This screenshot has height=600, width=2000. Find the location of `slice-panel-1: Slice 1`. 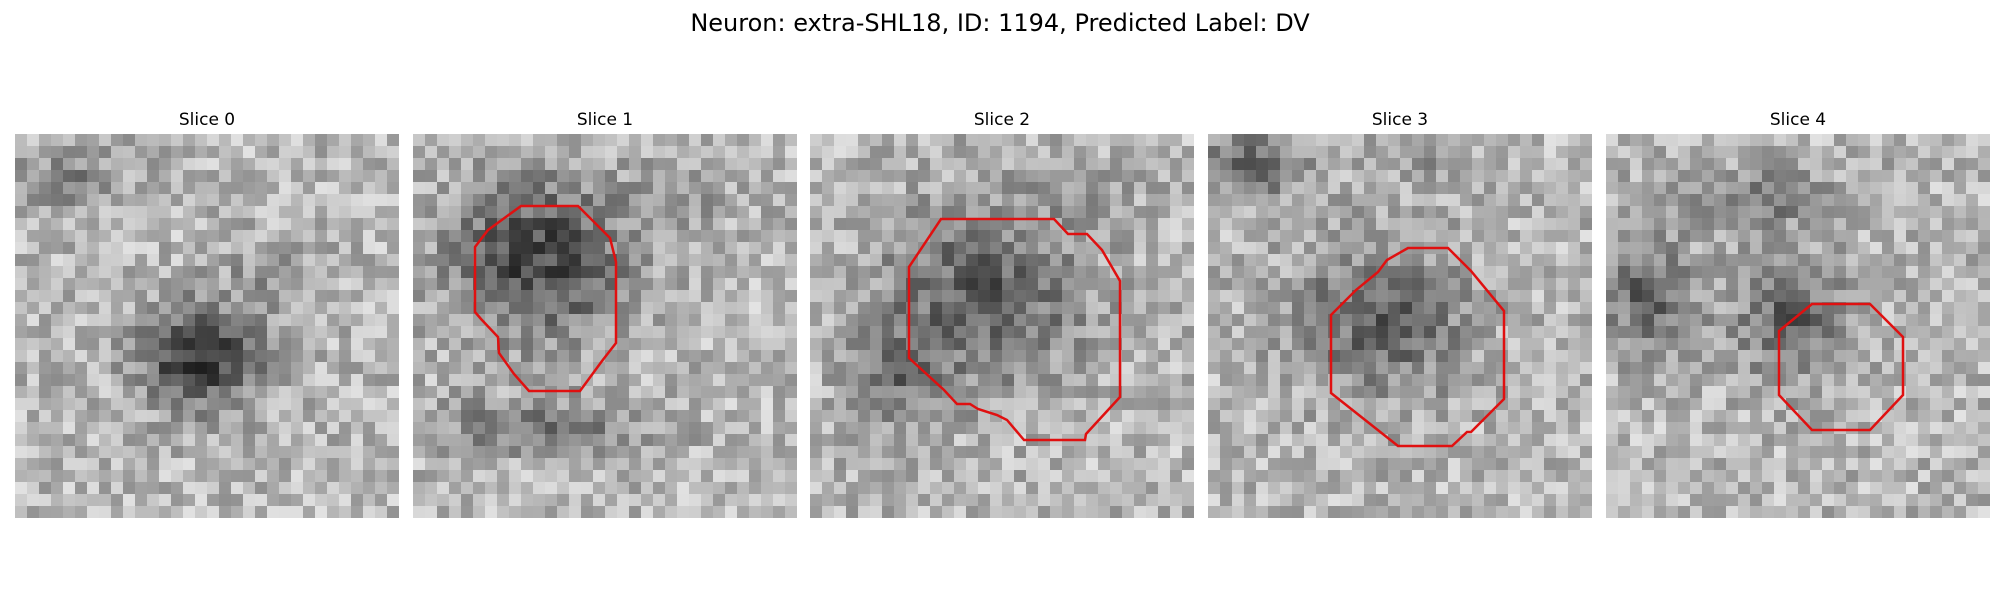

slice-panel-1: Slice 1 is located at coordinates (605, 313).